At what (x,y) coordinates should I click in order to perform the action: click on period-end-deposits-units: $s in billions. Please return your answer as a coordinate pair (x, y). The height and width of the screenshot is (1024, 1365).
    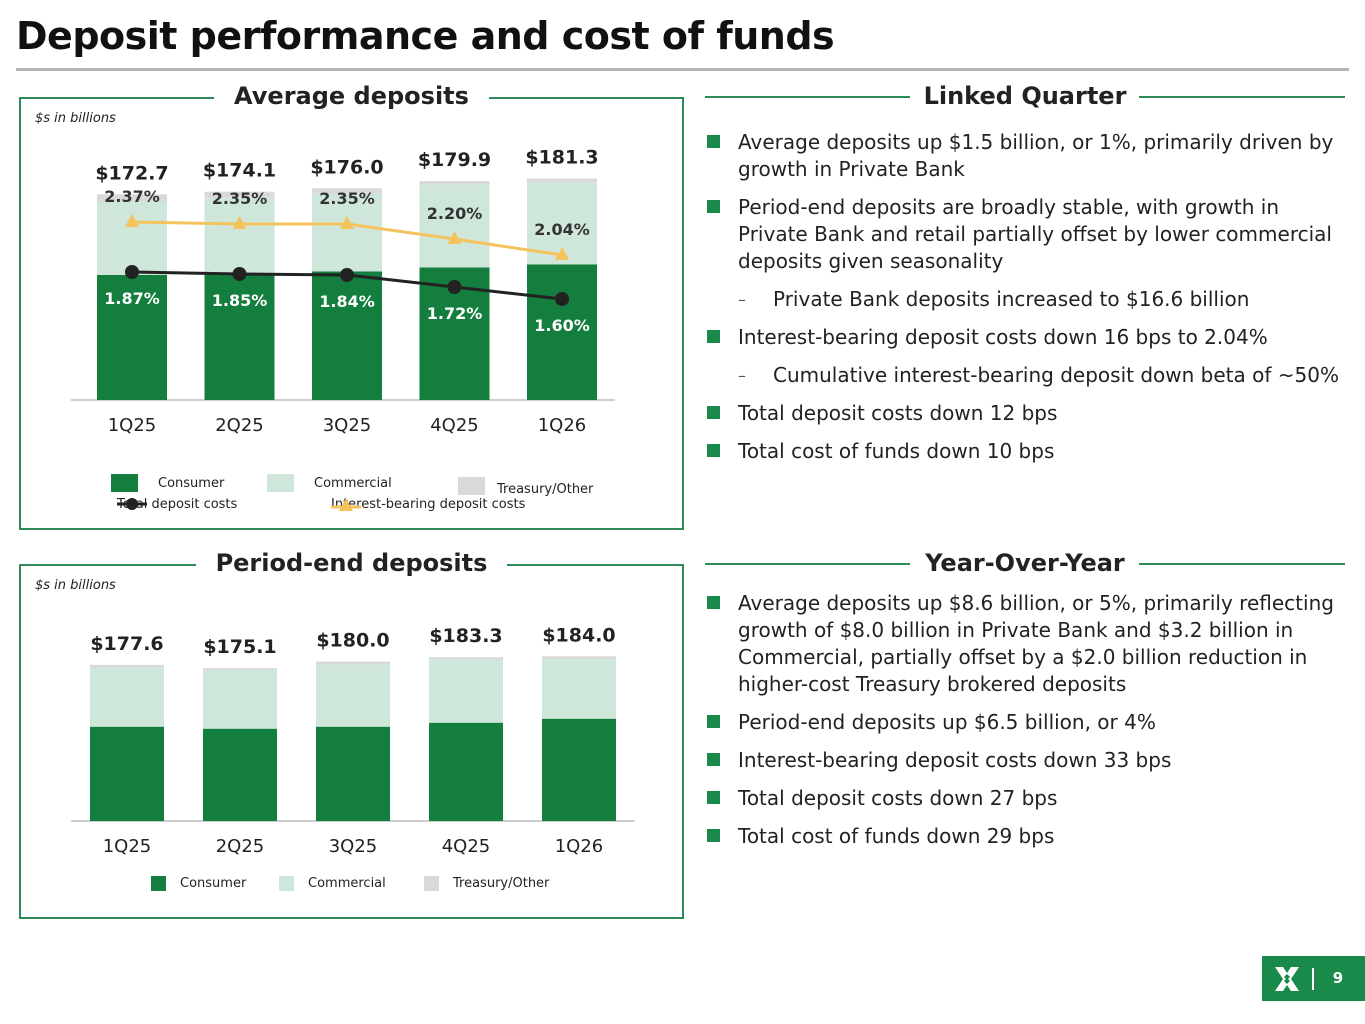
    Looking at the image, I should click on (75, 585).